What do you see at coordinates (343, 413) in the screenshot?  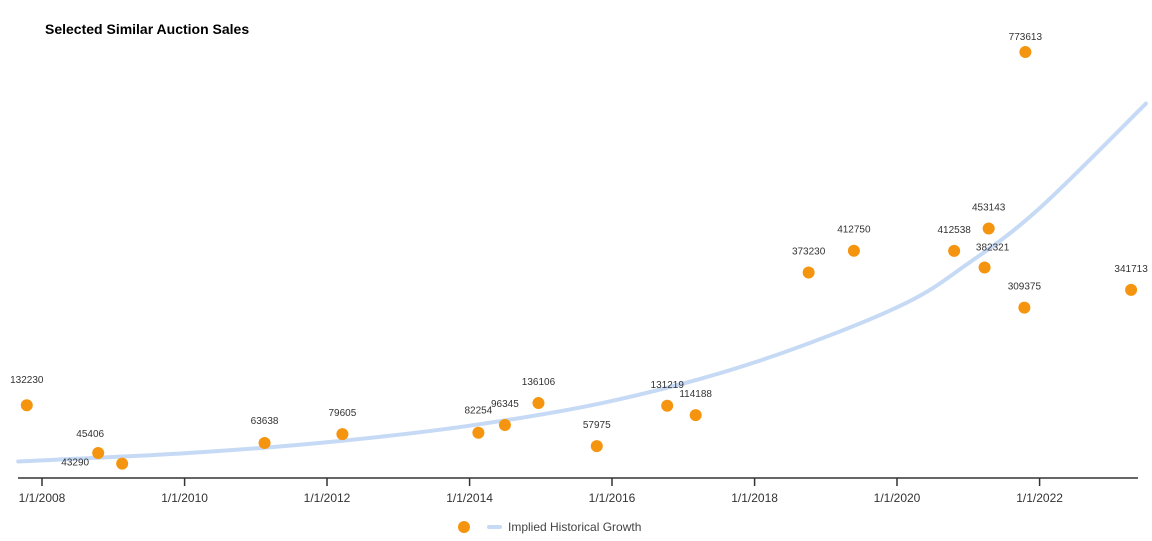 I see `data-label: 79605` at bounding box center [343, 413].